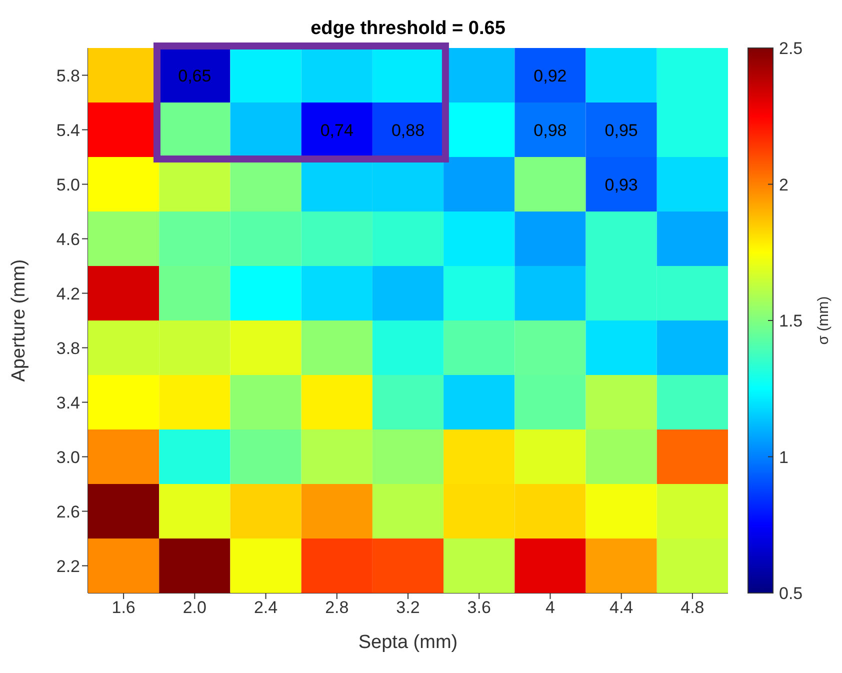 The image size is (842, 673). What do you see at coordinates (622, 608) in the screenshot?
I see `x-tick-label: 4.4` at bounding box center [622, 608].